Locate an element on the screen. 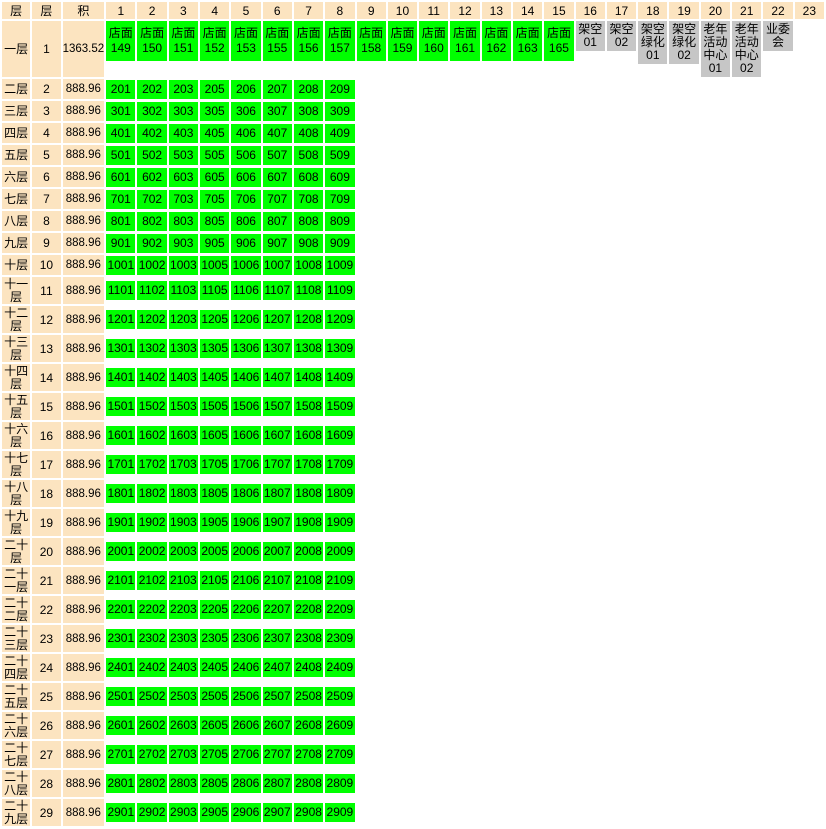  unit: 1308 is located at coordinates (308, 348).